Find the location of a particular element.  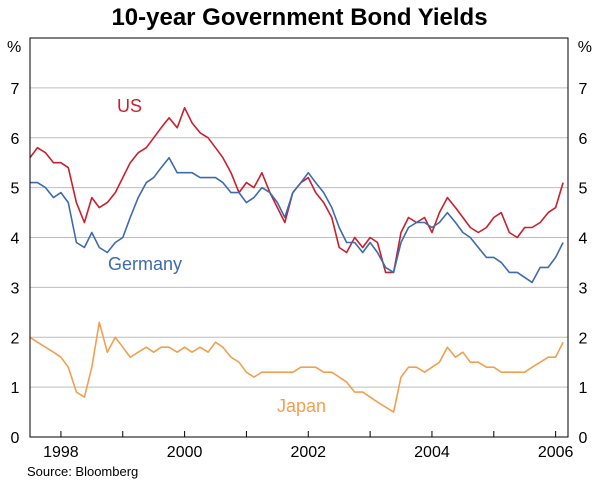

y-tick-label-right: 1 is located at coordinates (583, 388).